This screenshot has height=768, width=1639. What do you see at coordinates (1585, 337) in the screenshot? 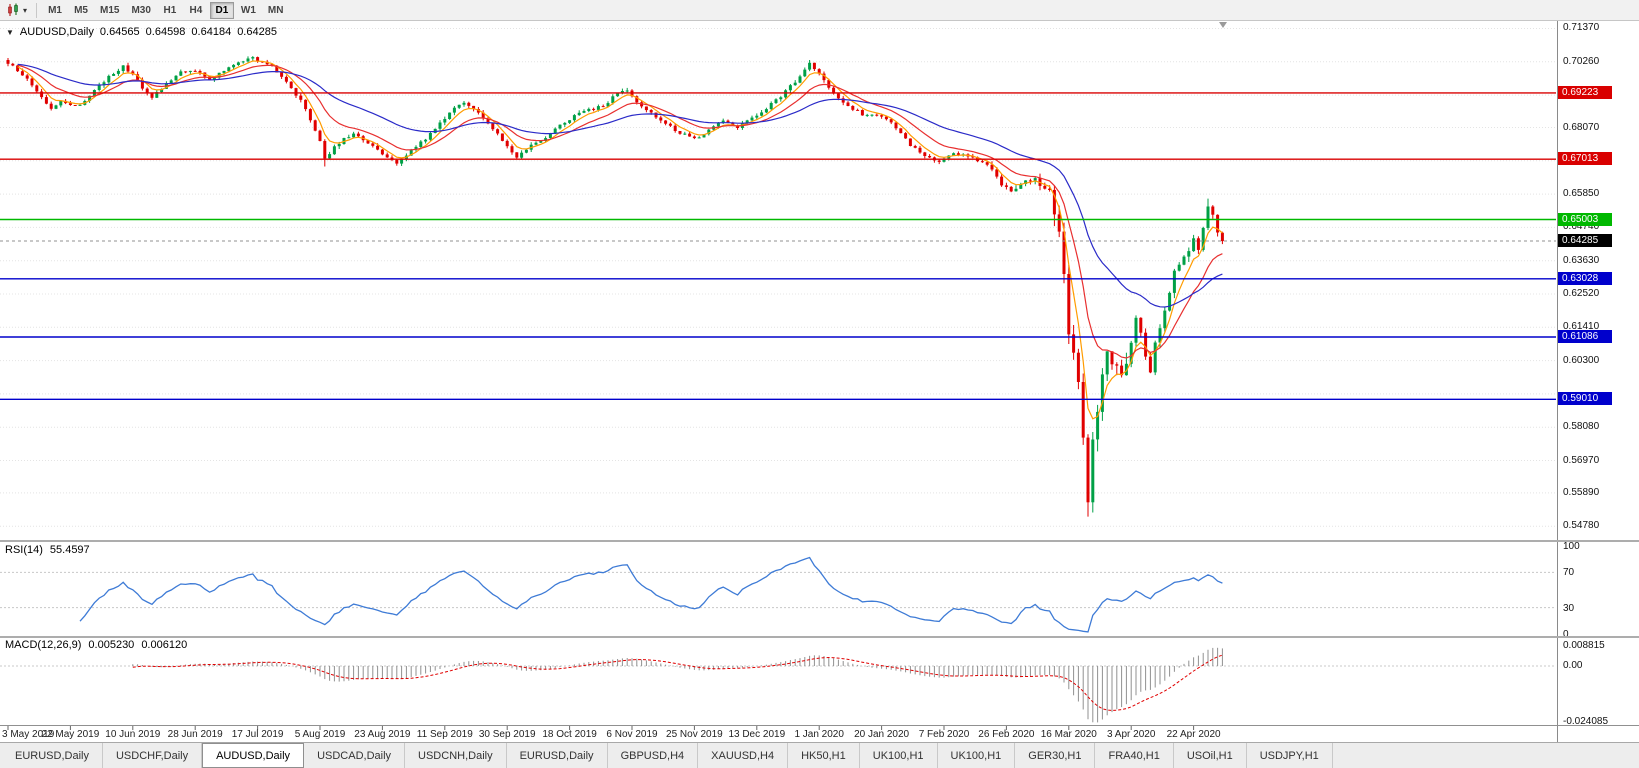
I see `level-price-tag: 0.61086` at bounding box center [1585, 337].